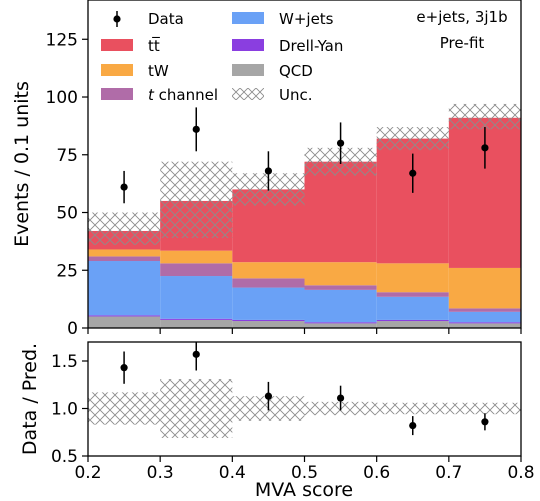 This screenshot has width=540, height=501. Describe the element at coordinates (160, 473) in the screenshot. I see `x-tick-label: 0.3` at that location.